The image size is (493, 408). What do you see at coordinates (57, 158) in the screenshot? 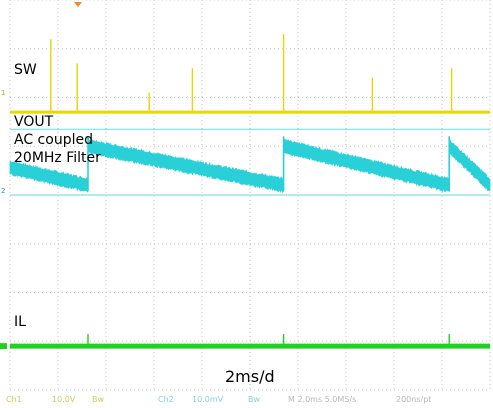
I see `vout-filter-label: 20MHz Filter` at bounding box center [57, 158].